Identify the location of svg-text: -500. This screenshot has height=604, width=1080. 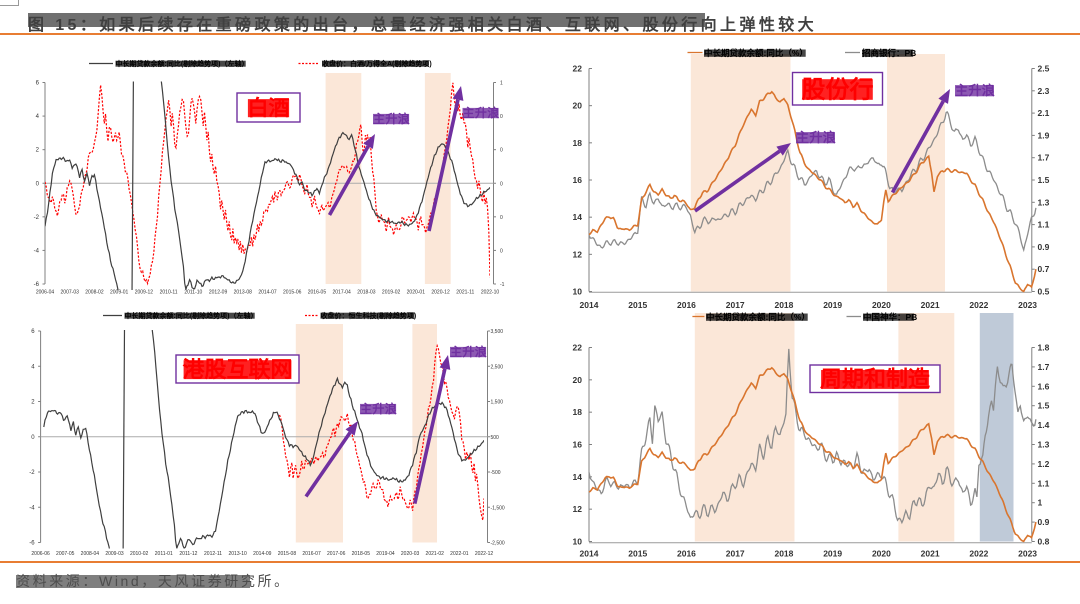
(496, 473).